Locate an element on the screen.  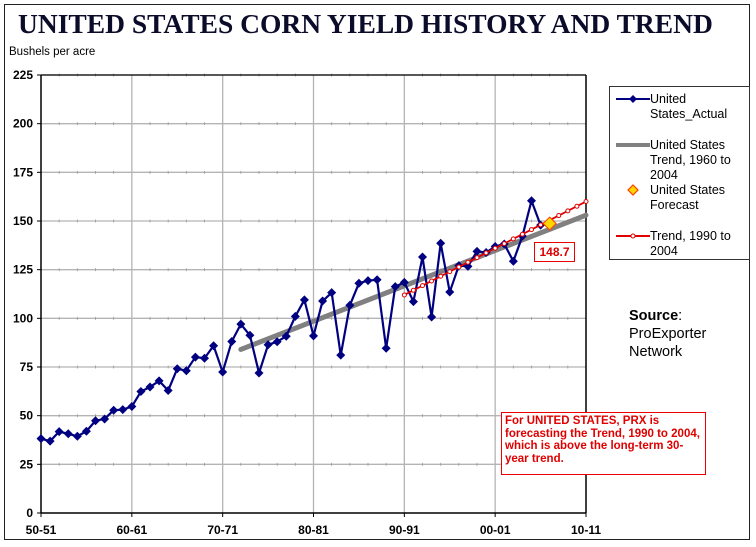
y-tick-label: 225 is located at coordinates (23, 75).